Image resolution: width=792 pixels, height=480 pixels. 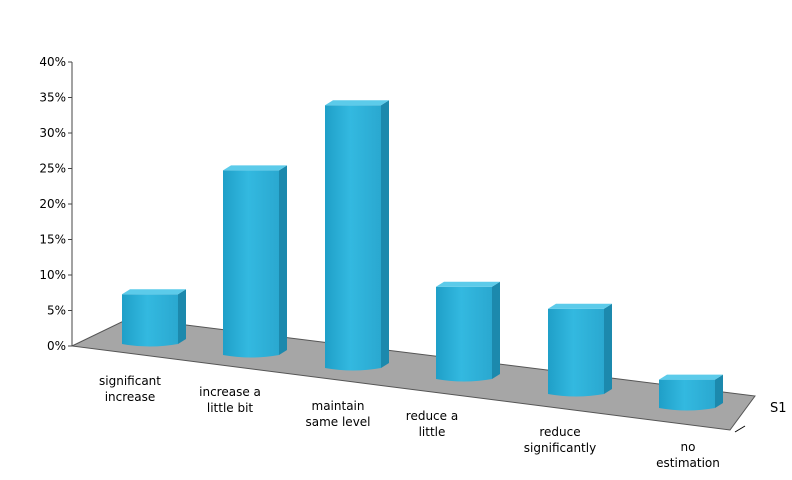 I want to click on category-label: maintain same level, so click(x=337, y=414).